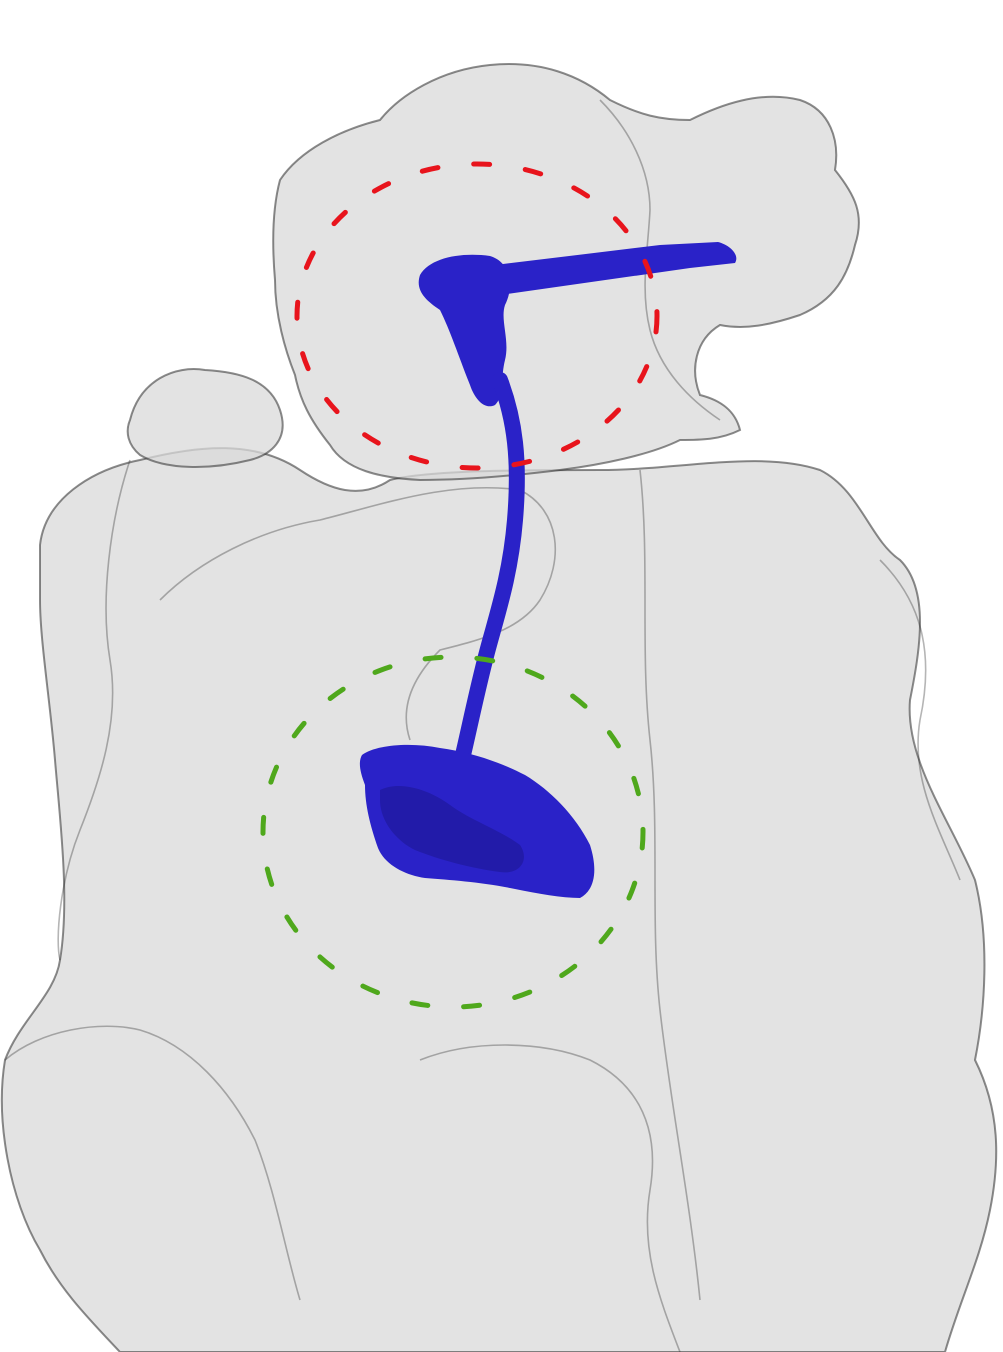 Image resolution: width=1003 pixels, height=1352 pixels. What do you see at coordinates (358, 613) in the screenshot?
I see `surface-inner-fold` at bounding box center [358, 613].